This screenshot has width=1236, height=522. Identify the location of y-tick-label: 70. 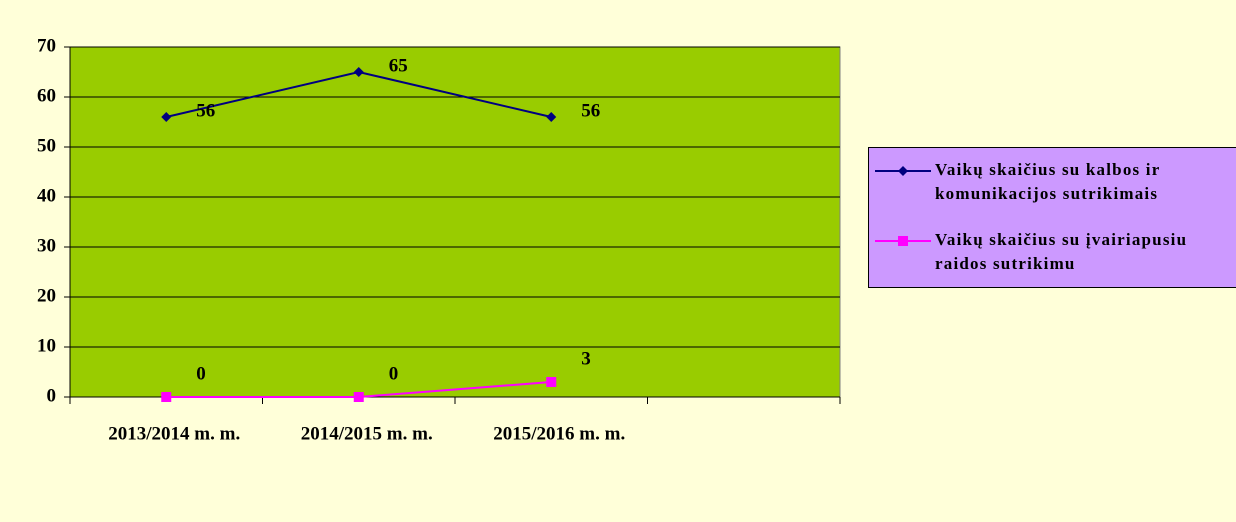
(46, 45).